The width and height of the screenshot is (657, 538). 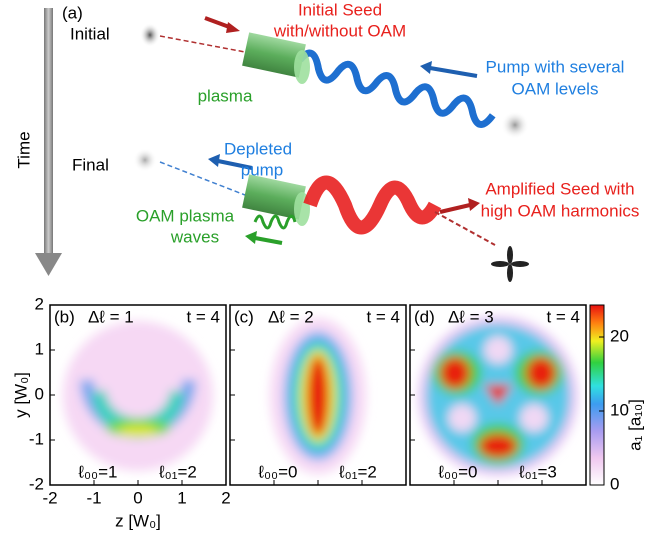 What do you see at coordinates (150, 35) in the screenshot?
I see `seed-spot` at bounding box center [150, 35].